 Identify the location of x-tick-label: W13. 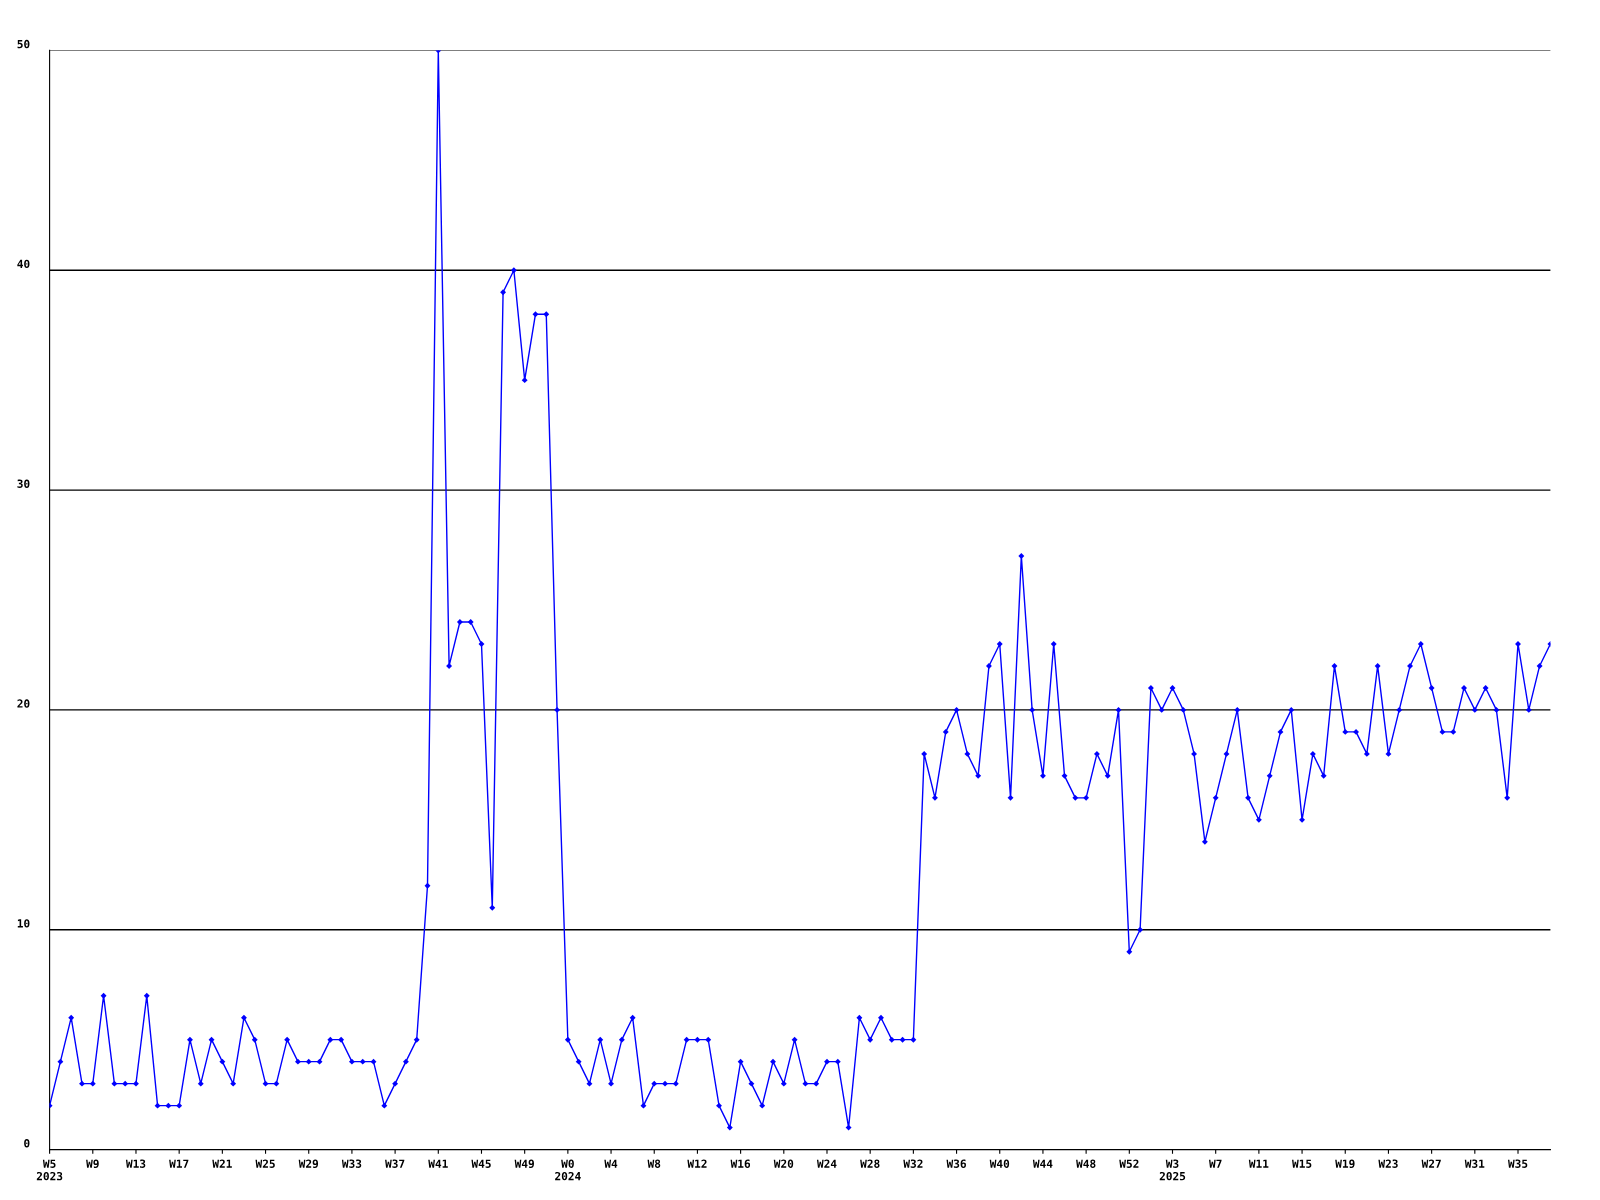
(135, 1163).